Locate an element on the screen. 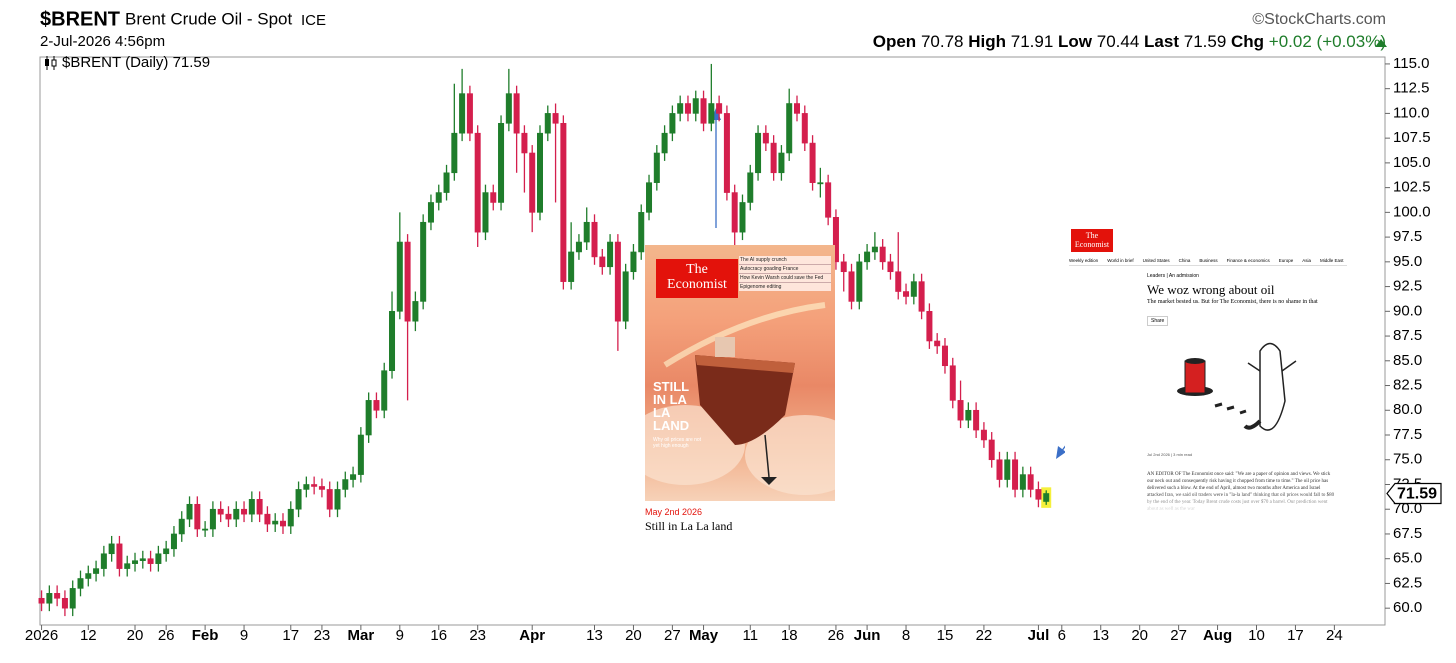 This screenshot has width=1456, height=663. nav-item: Business is located at coordinates (1208, 260).